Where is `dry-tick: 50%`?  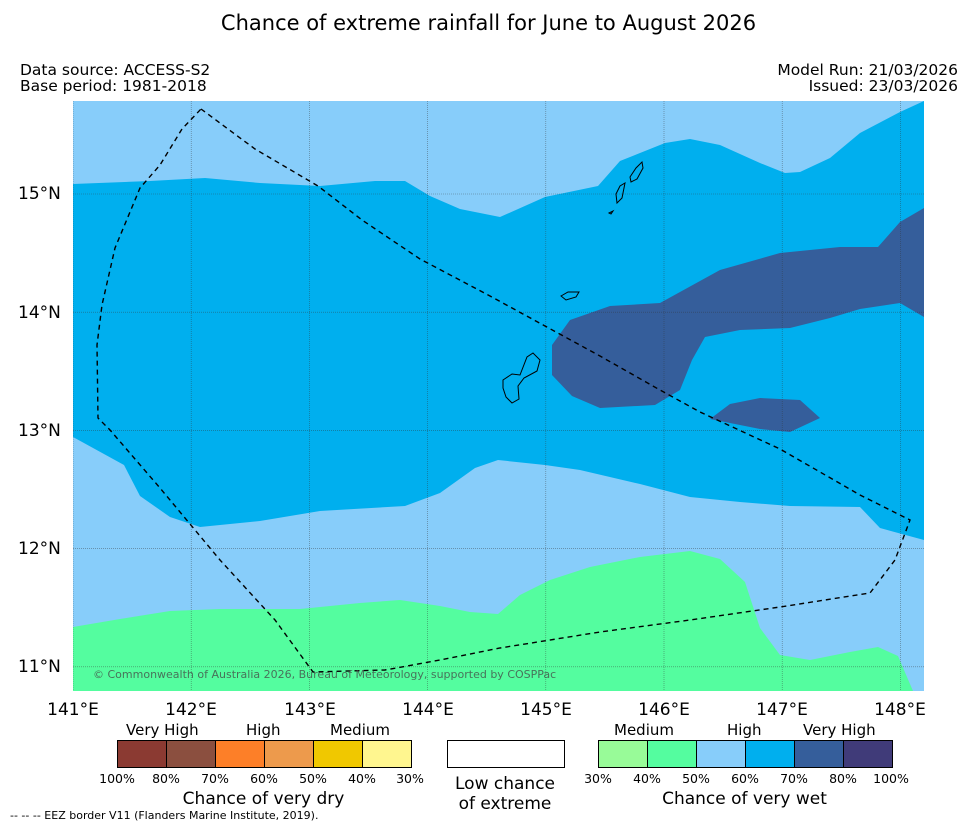
dry-tick: 50% is located at coordinates (313, 778).